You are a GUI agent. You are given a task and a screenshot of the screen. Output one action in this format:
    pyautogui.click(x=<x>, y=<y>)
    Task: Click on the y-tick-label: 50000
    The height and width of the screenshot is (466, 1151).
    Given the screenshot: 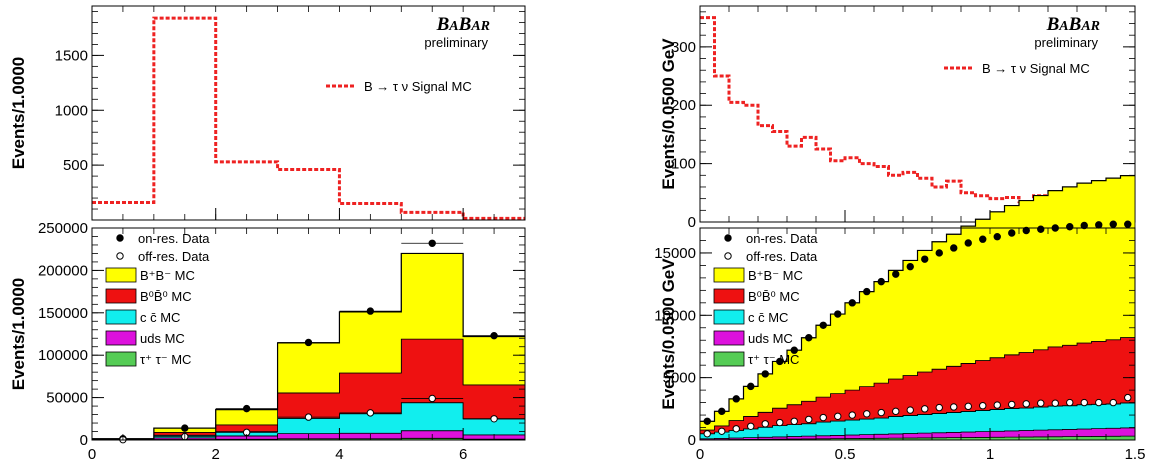 What is the action you would take?
    pyautogui.click(x=67, y=398)
    